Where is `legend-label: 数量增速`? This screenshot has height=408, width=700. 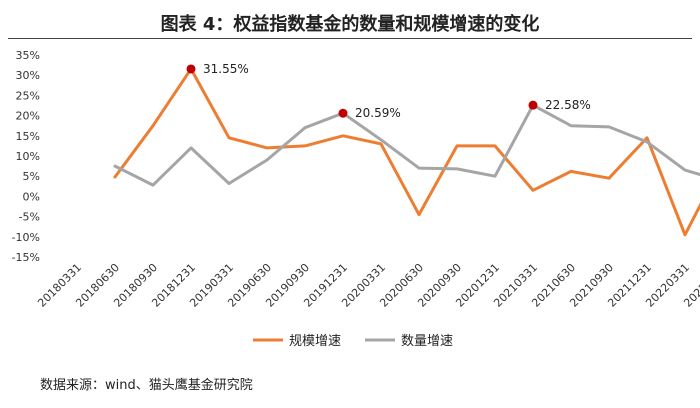 legend-label: 数量增速 is located at coordinates (427, 341).